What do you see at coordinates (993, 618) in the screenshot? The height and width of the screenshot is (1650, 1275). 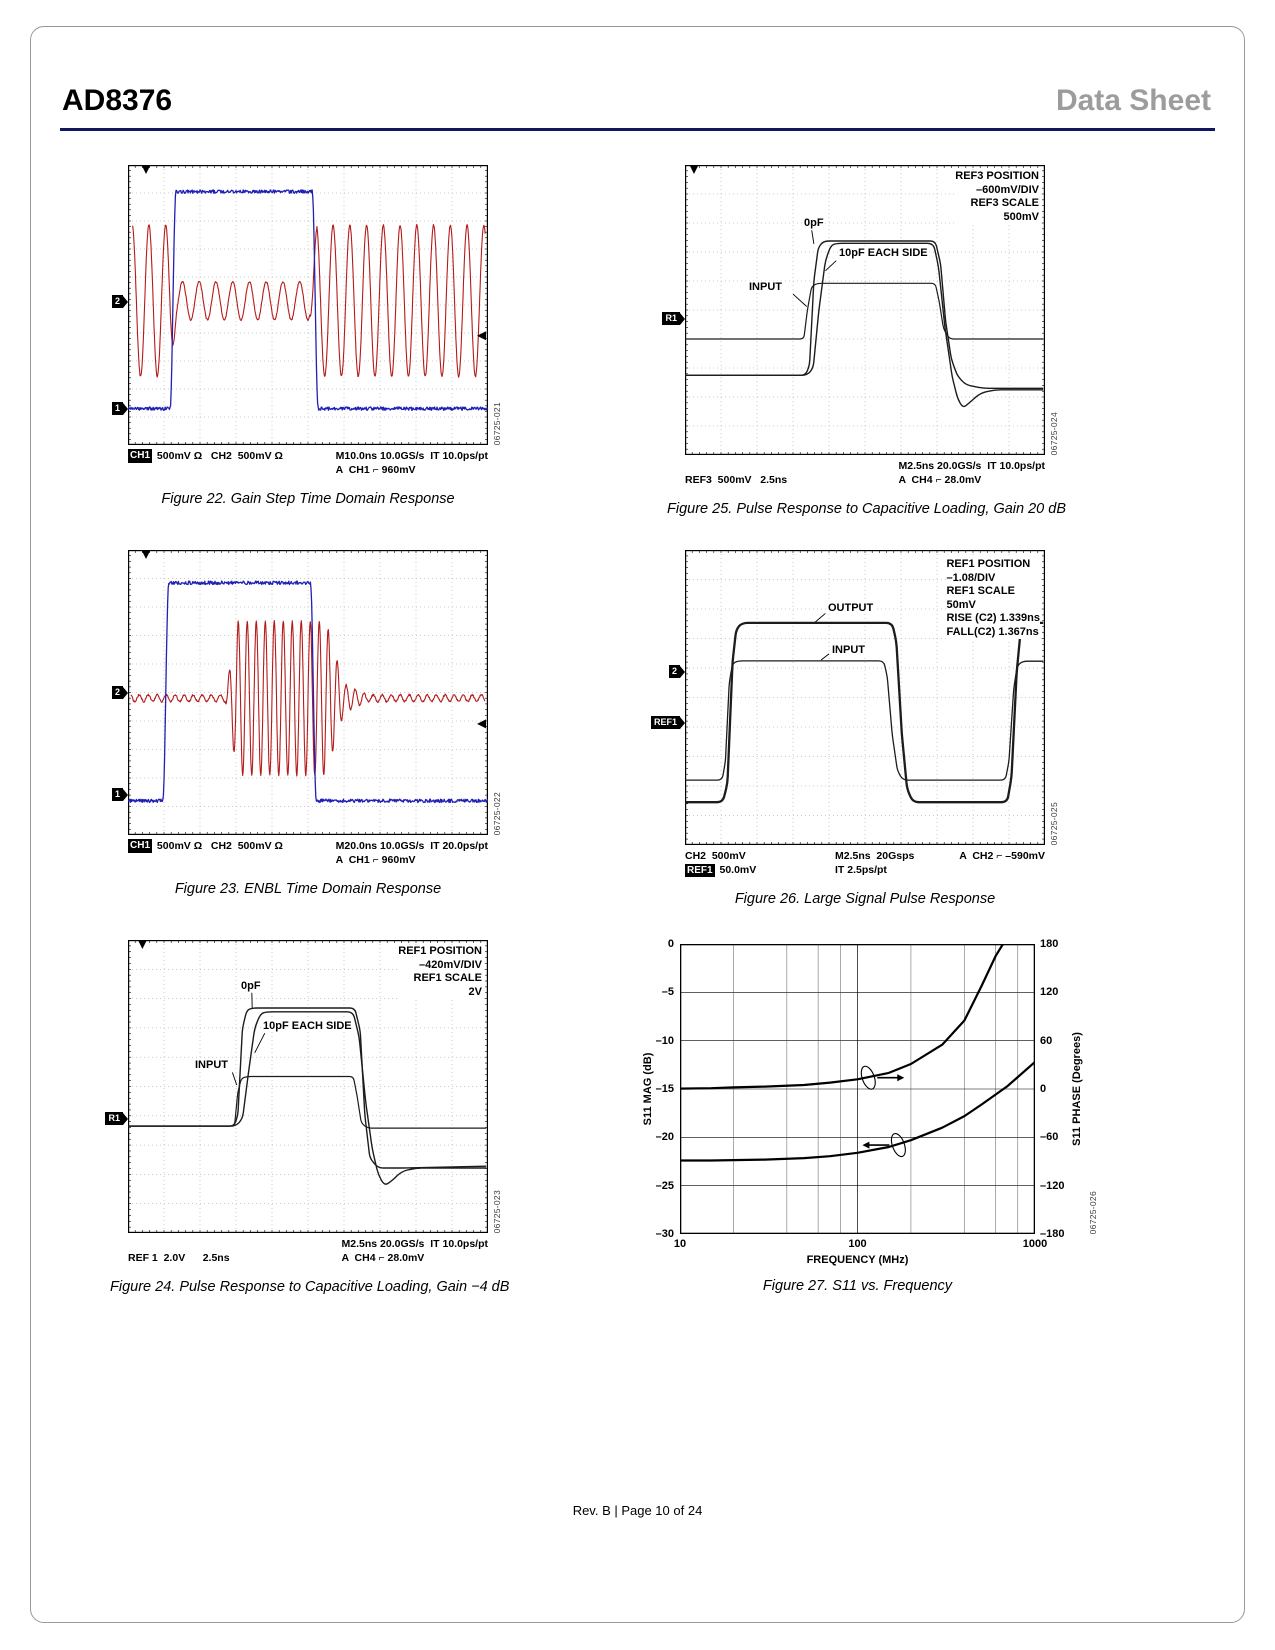 I see `rise-time-readout: RISE (C2) 1.339ns` at bounding box center [993, 618].